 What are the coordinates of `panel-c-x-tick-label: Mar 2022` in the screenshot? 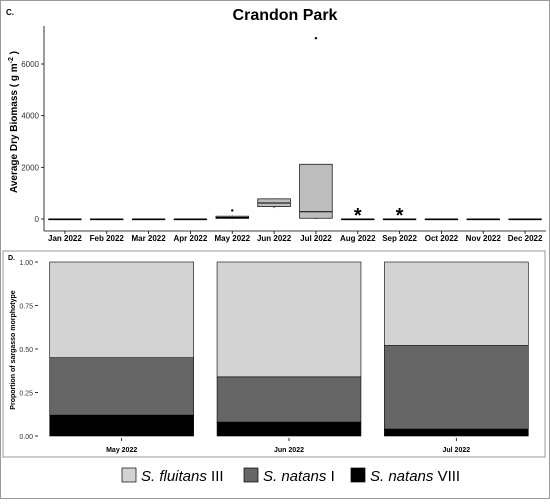 It's located at (148, 238).